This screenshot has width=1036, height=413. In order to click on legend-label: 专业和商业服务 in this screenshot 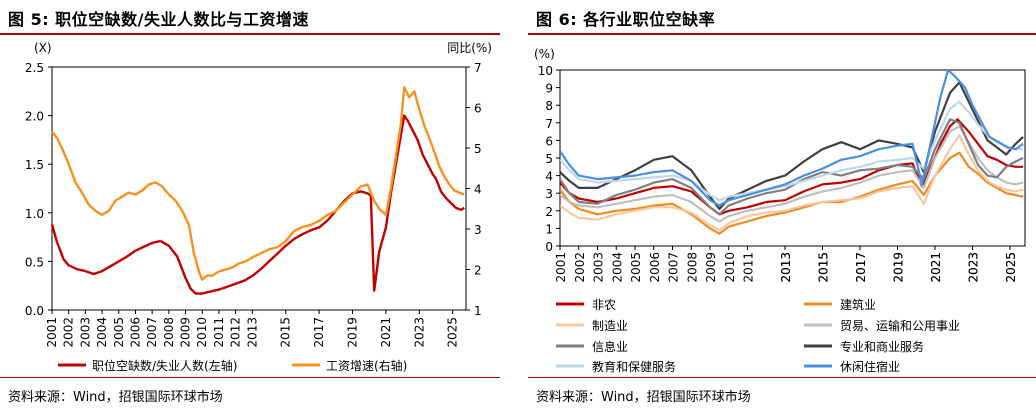, I will do `click(882, 346)`.